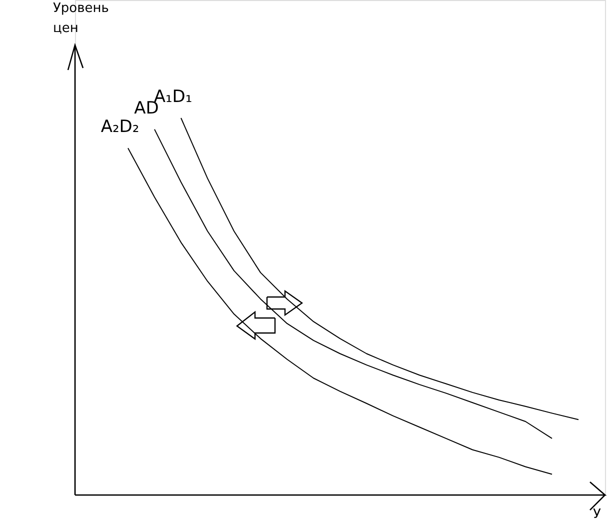 This screenshot has height=528, width=612. What do you see at coordinates (597, 514) in the screenshot?
I see `x-axis-title: У` at bounding box center [597, 514].